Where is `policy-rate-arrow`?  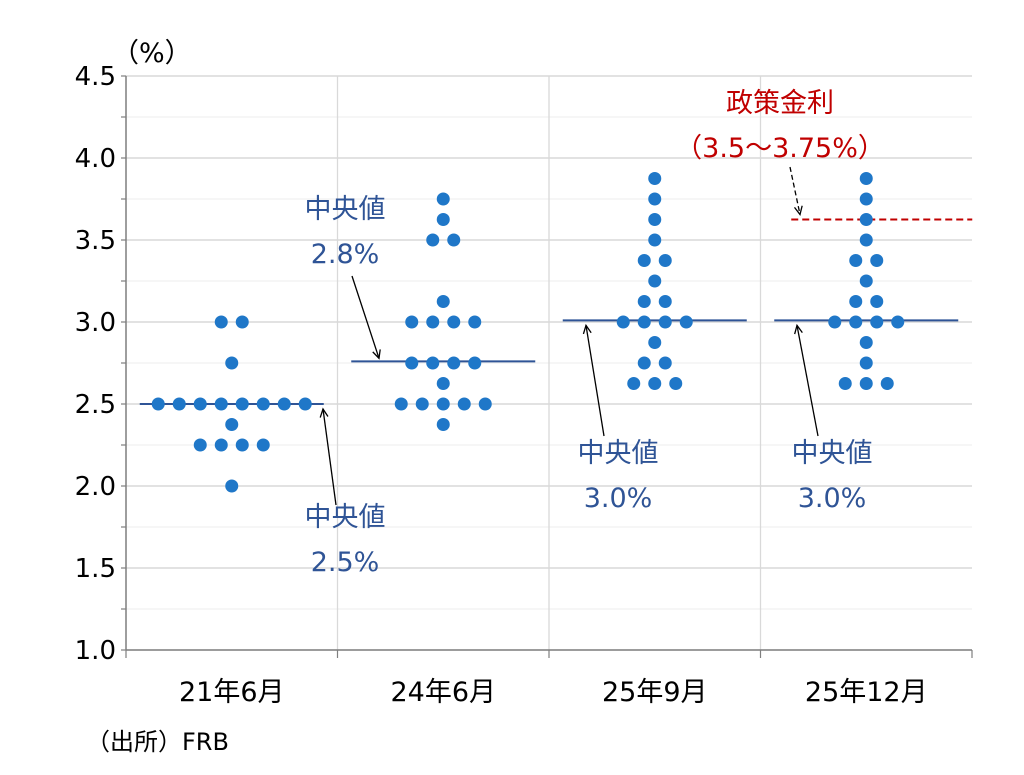 policy-rate-arrow is located at coordinates (796, 191).